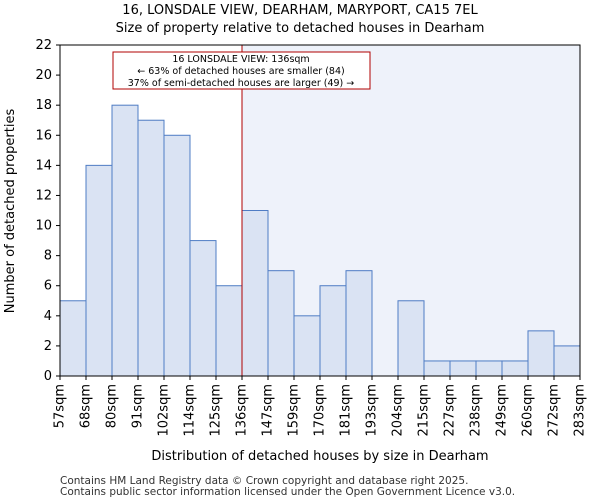 The height and width of the screenshot is (500, 600). Describe the element at coordinates (502, 410) in the screenshot. I see `x-tick-label: 249sqm` at that location.